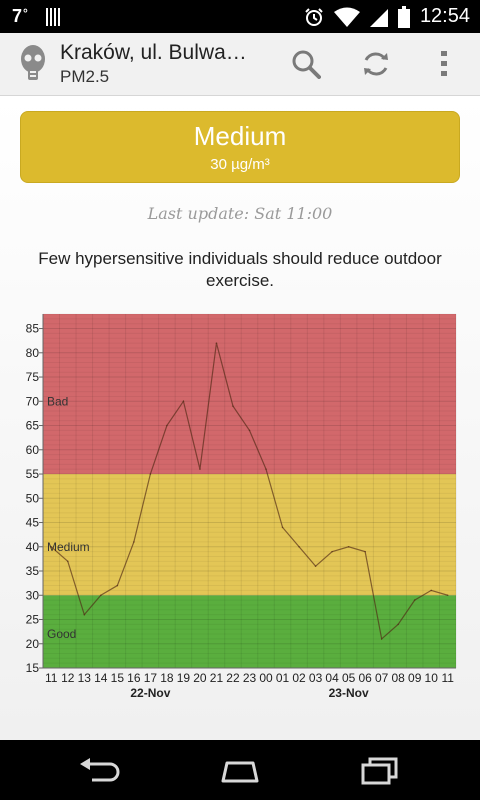 The image size is (480, 800). I want to click on search-icon, so click(306, 64).